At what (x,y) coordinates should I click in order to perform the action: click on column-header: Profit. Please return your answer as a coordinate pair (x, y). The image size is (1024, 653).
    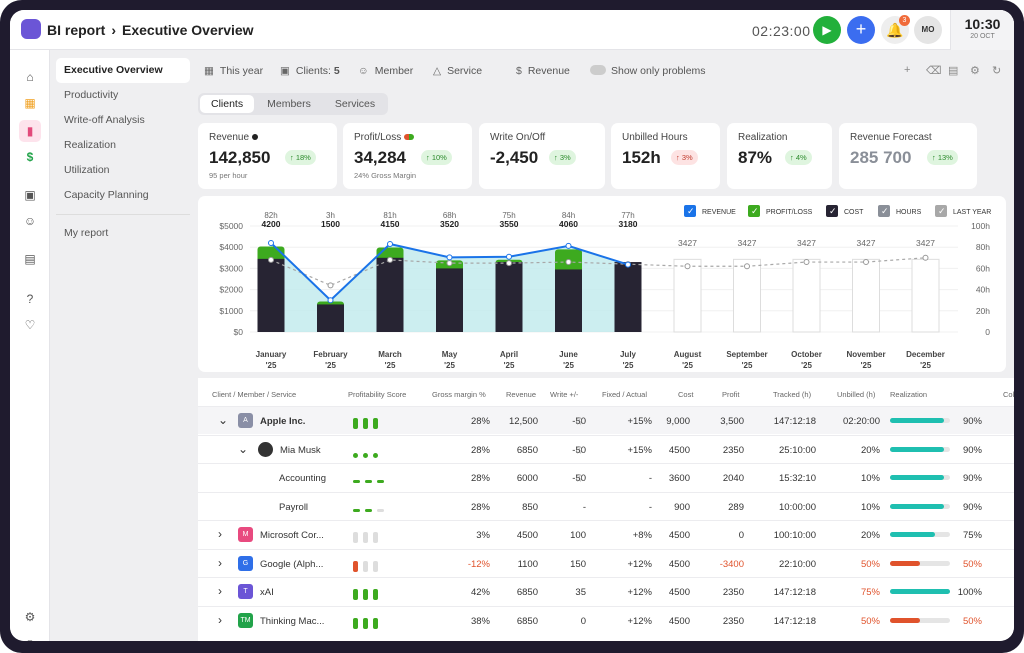
    Looking at the image, I should click on (731, 394).